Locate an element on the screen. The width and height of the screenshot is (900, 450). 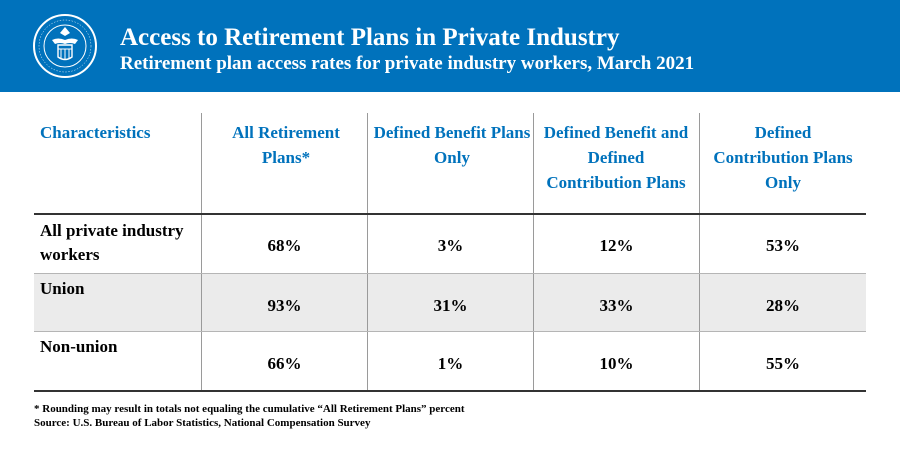
table-cell: 66% is located at coordinates (284, 363).